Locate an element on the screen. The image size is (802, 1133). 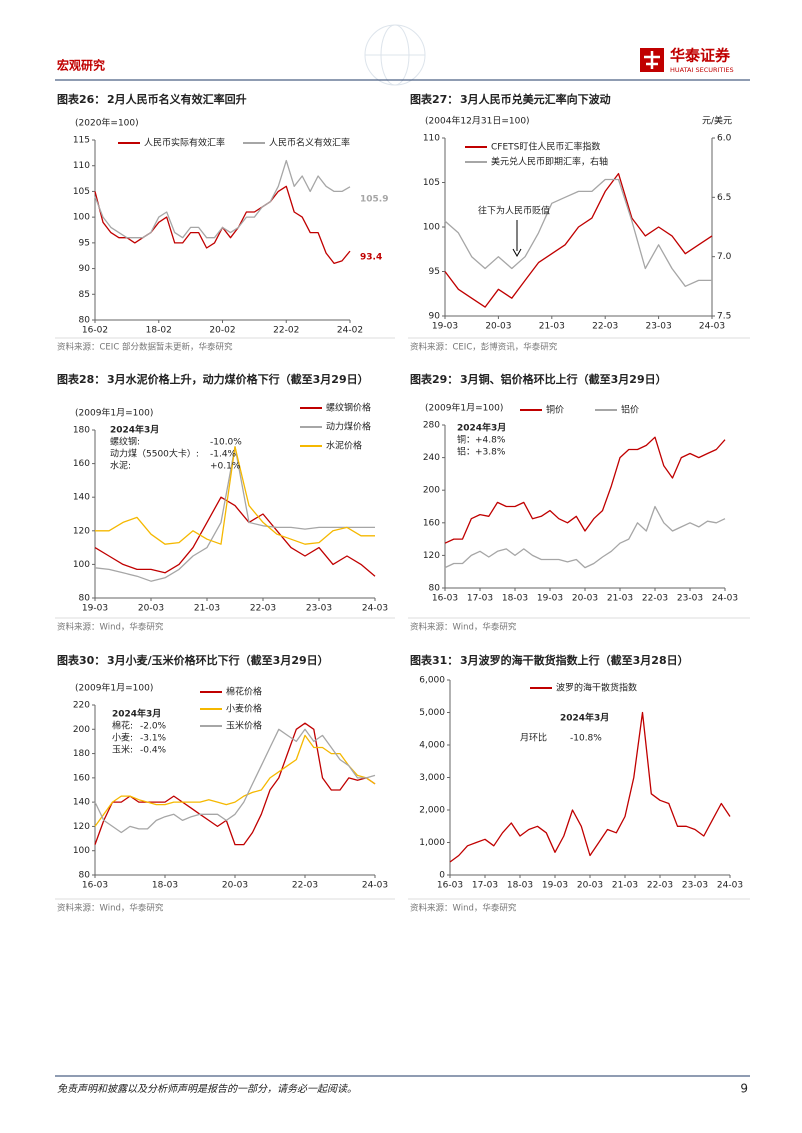
disclaimer: 免责声明和披露以及分析师声明是报告的一部分，请务必一起阅读。 is located at coordinates (207, 1089).